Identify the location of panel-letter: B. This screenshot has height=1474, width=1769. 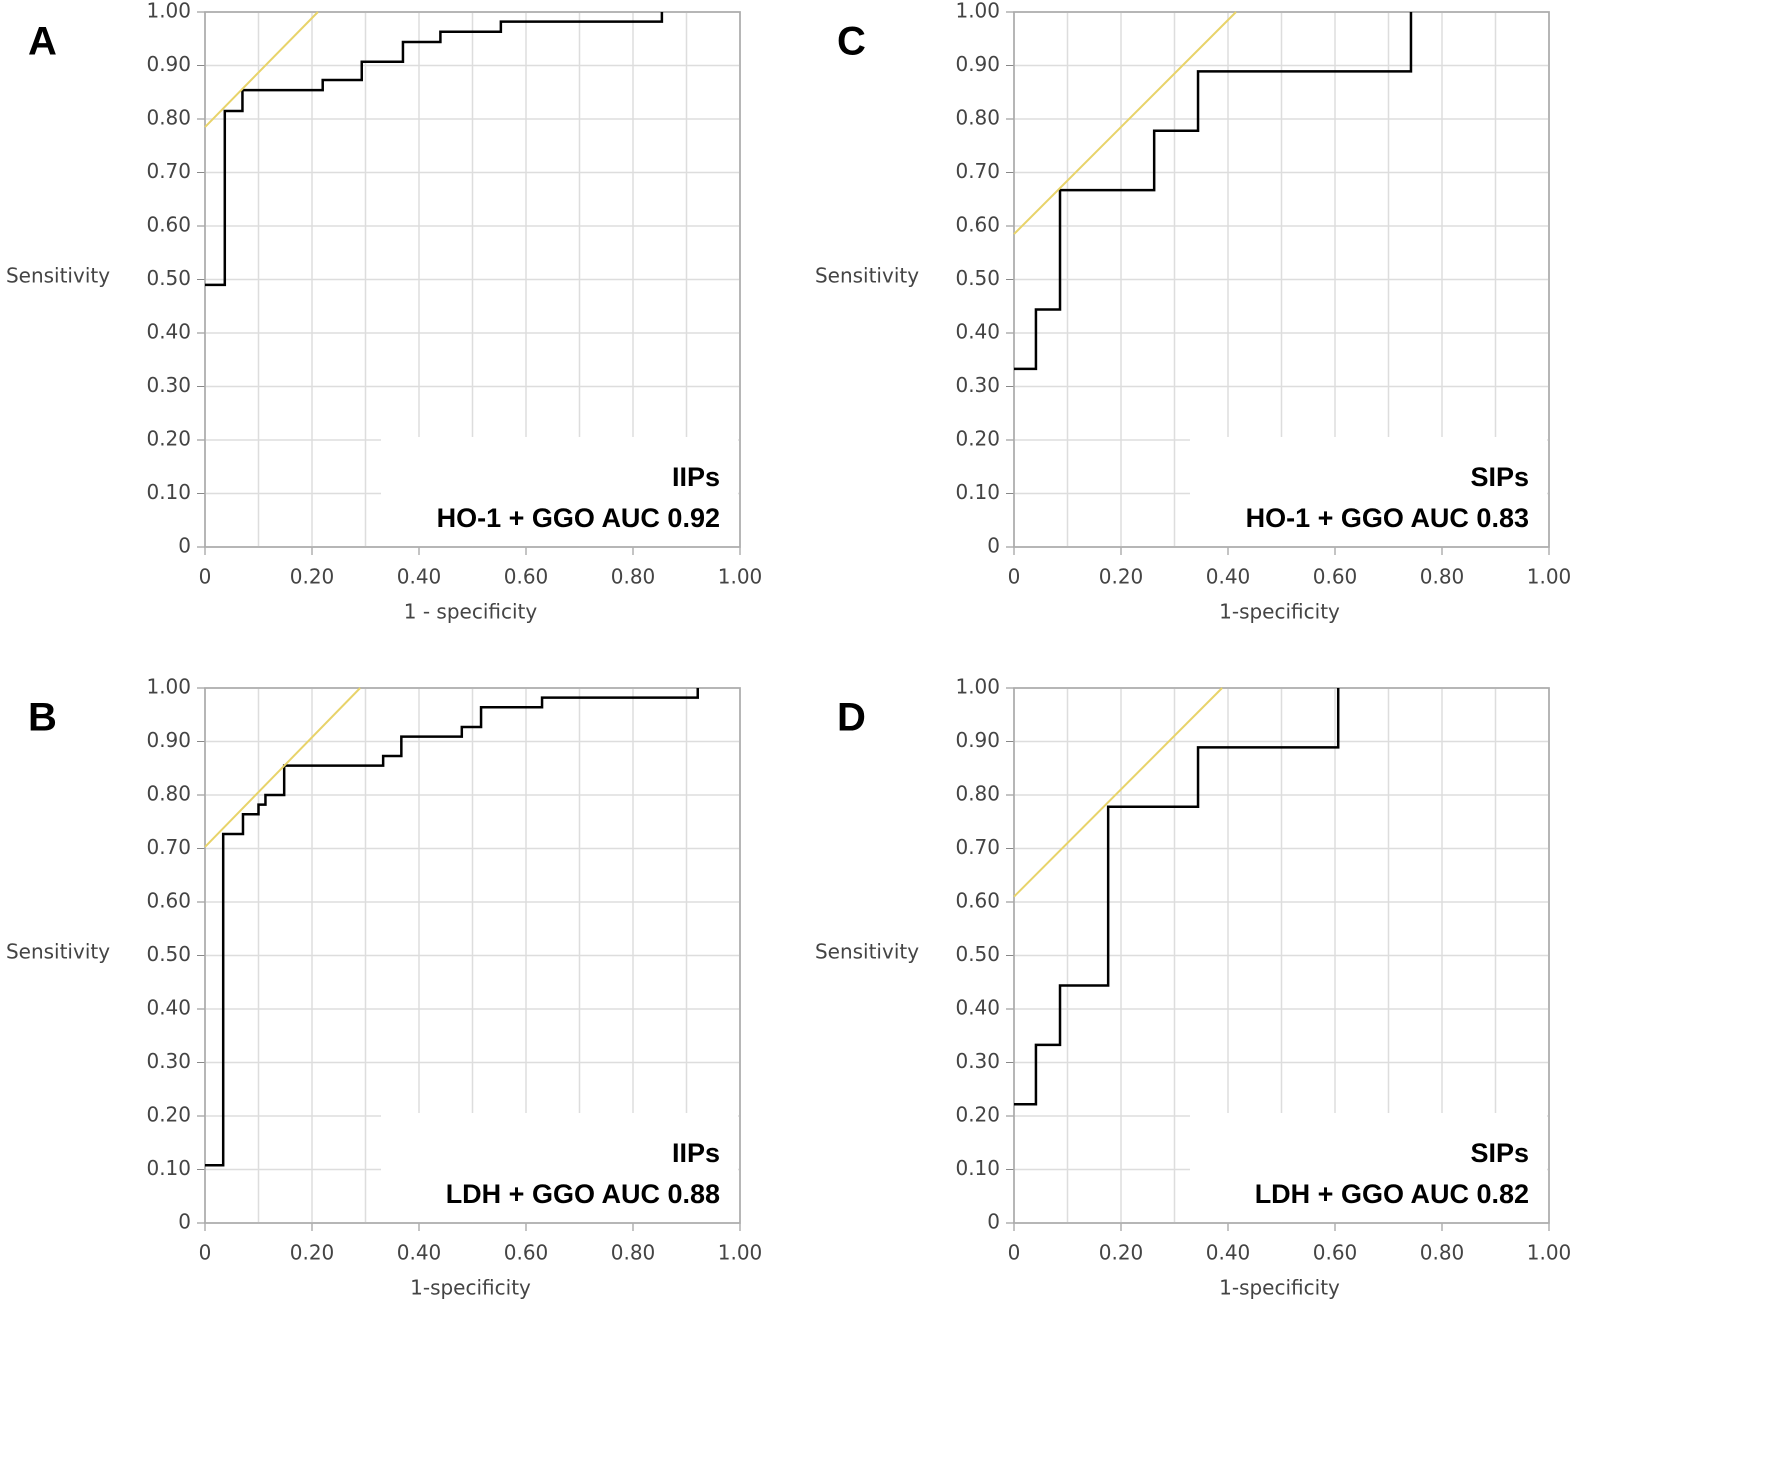
(42, 718).